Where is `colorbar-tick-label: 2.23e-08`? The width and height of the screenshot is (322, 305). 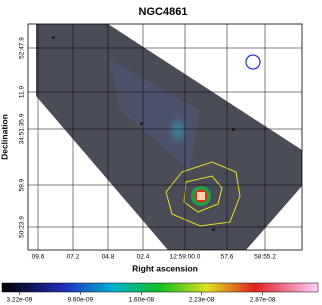 colorbar-tick-label: 2.23e-08 is located at coordinates (202, 300).